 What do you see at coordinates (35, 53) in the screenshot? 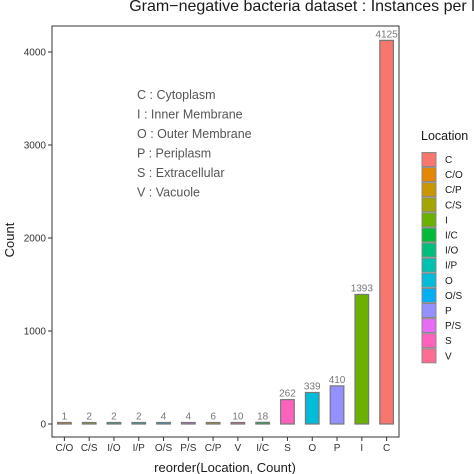
I see `y-tick-label: 4000` at bounding box center [35, 53].